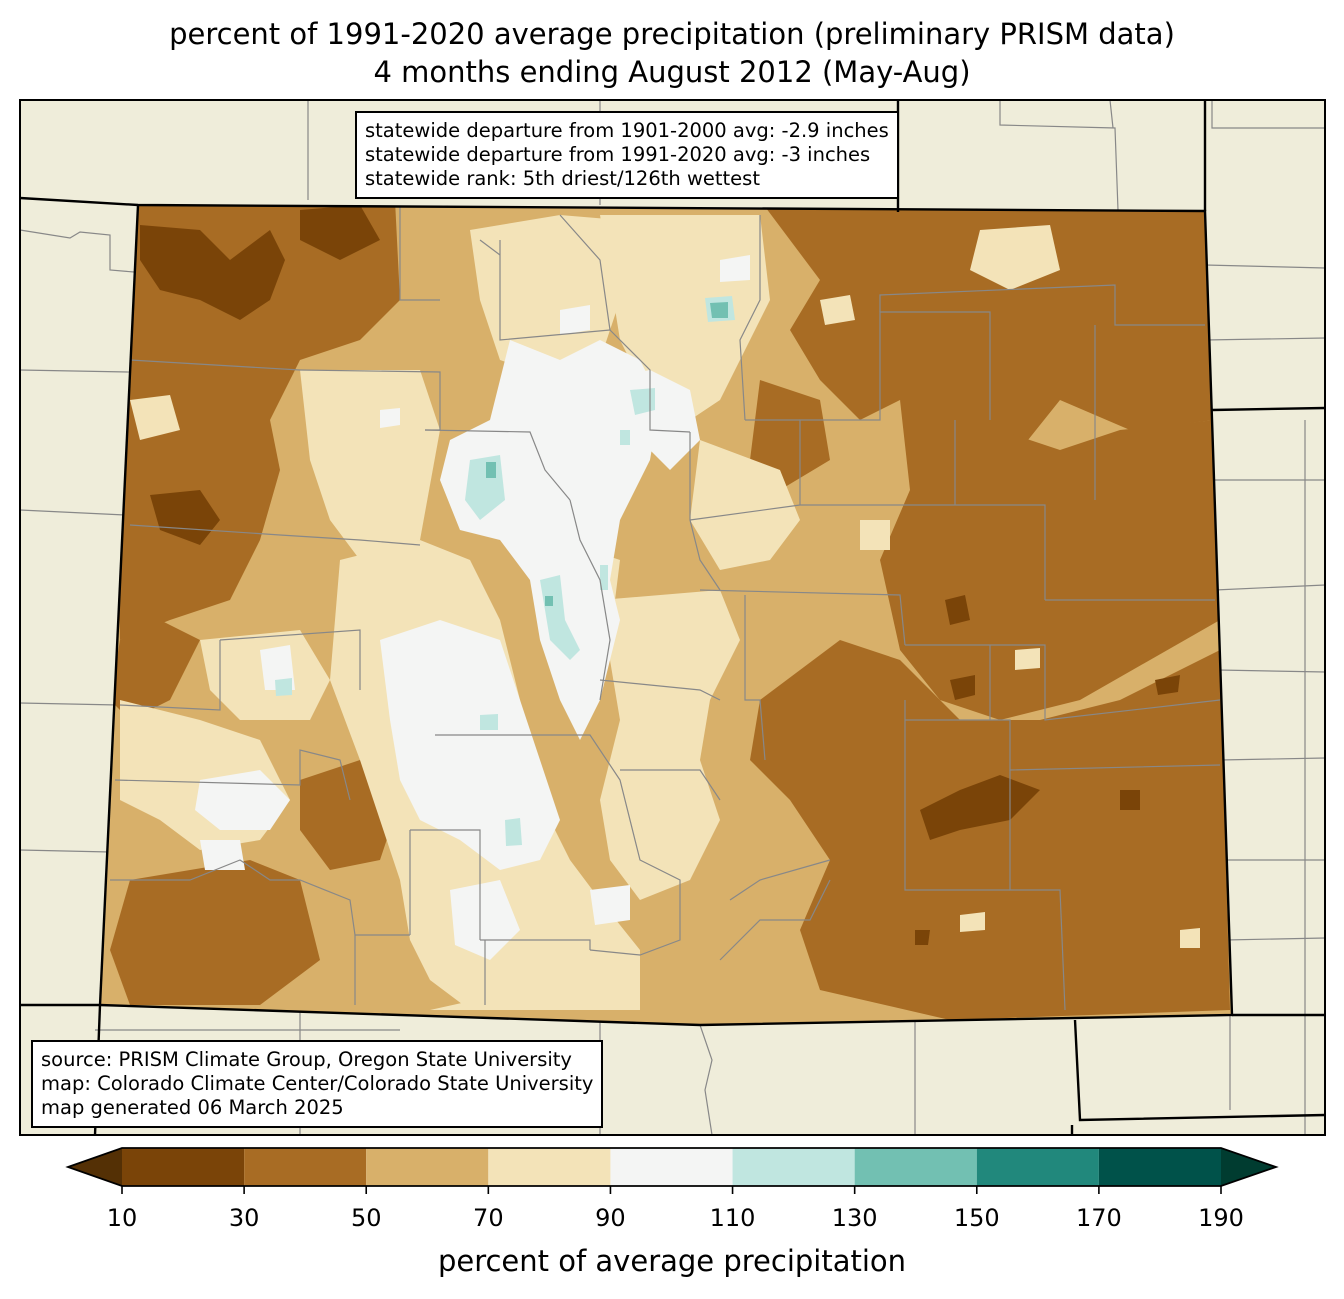 The height and width of the screenshot is (1299, 1344). Describe the element at coordinates (854, 1218) in the screenshot. I see `colorbar-tick-label-130: 130` at that location.